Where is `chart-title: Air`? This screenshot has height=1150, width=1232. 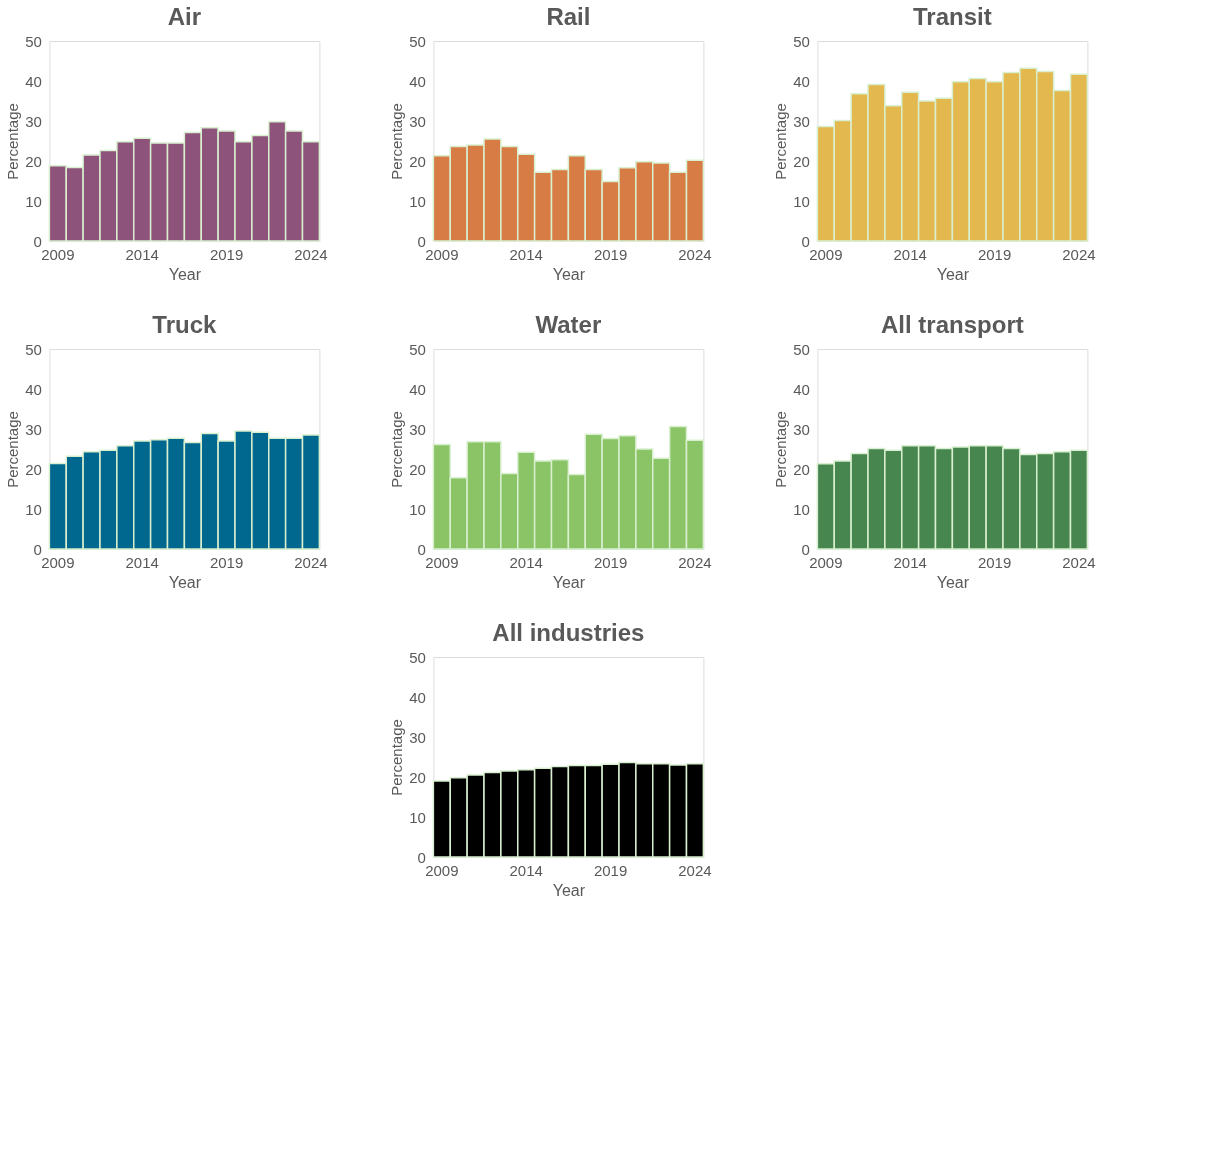 chart-title: Air is located at coordinates (184, 16).